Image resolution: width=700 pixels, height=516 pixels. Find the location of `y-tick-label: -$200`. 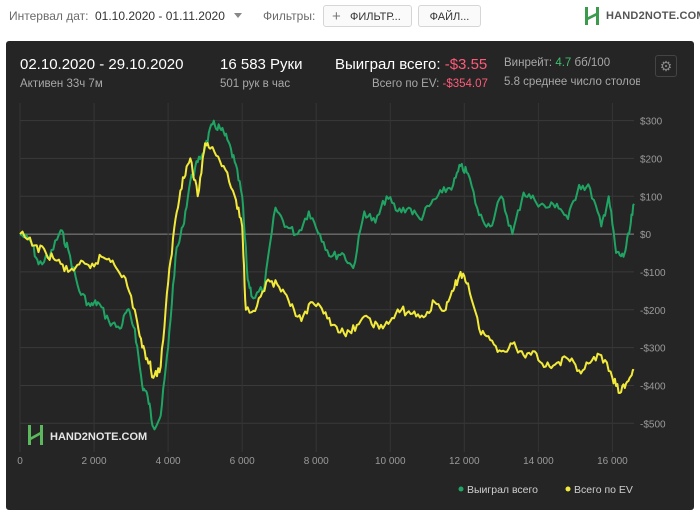

y-tick-label: -$200 is located at coordinates (653, 311).